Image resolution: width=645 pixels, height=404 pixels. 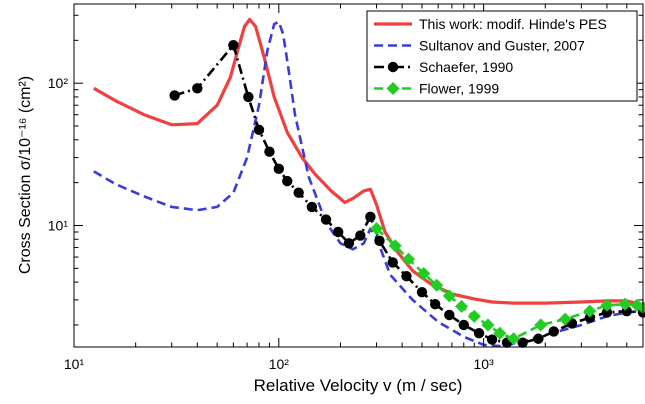 What do you see at coordinates (502, 46) in the screenshot?
I see `legend-label: Sultanov and Guster, 2007` at bounding box center [502, 46].